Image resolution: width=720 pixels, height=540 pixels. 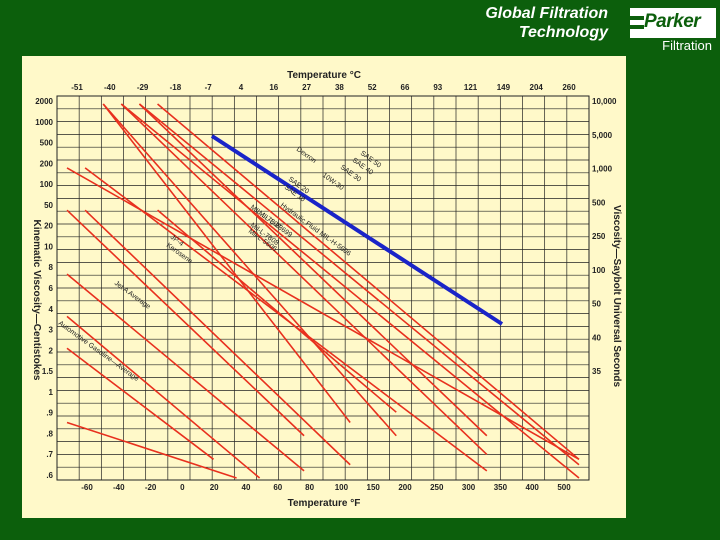 I want to click on header-title-line2: Technology, so click(x=563, y=32).